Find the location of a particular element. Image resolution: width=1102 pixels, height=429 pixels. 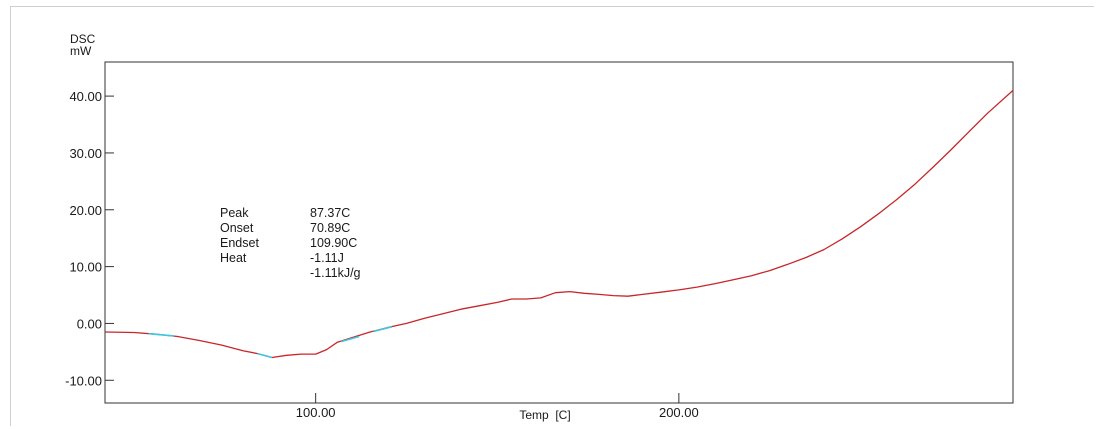

x-tick-label: 200.00 is located at coordinates (679, 412).